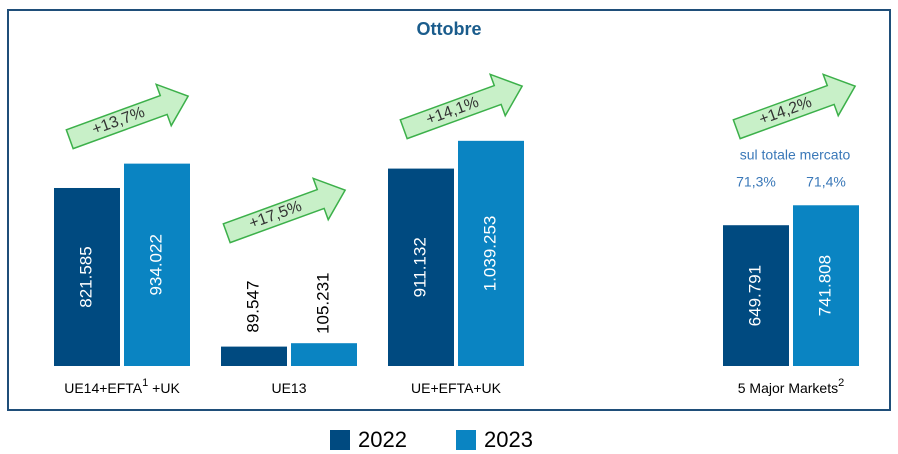 This screenshot has height=454, width=898. What do you see at coordinates (449, 29) in the screenshot?
I see `chart-title: Ottobre` at bounding box center [449, 29].